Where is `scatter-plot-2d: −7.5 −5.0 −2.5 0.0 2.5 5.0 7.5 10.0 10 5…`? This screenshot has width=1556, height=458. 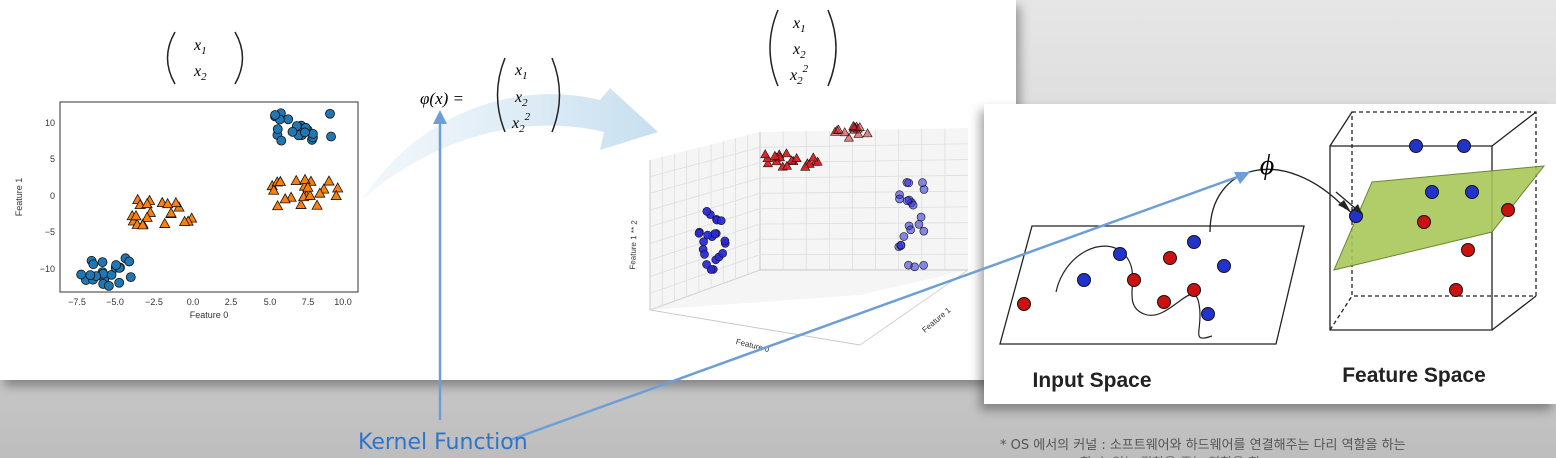 scatter-plot-2d: −7.5 −5.0 −2.5 0.0 2.5 5.0 7.5 10.0 10 5… is located at coordinates (186, 210).